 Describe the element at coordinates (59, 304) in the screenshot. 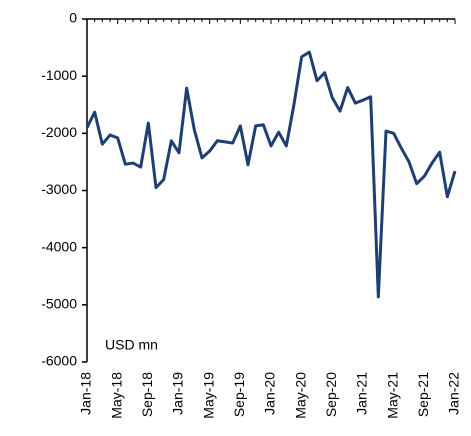

I see `y-tick-label: -5000` at that location.